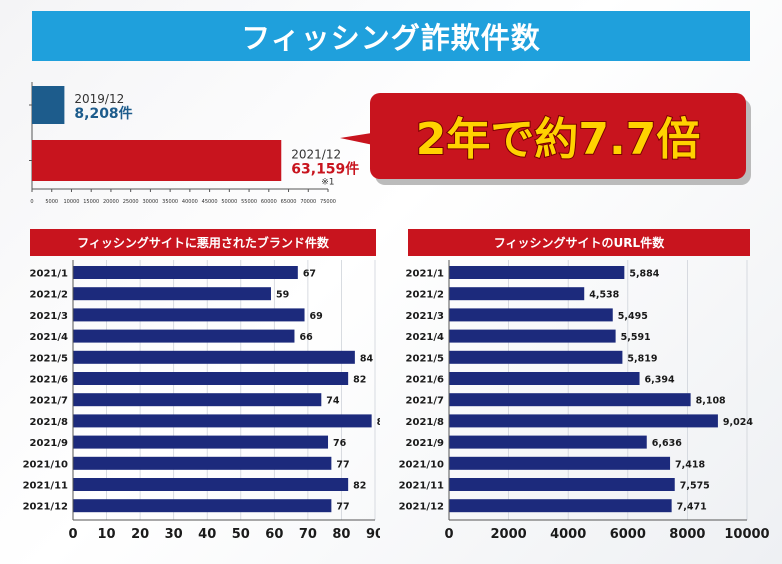 This screenshot has height=564, width=782. What do you see at coordinates (333, 401) in the screenshot?
I see `bar-value-label: 74` at bounding box center [333, 401].